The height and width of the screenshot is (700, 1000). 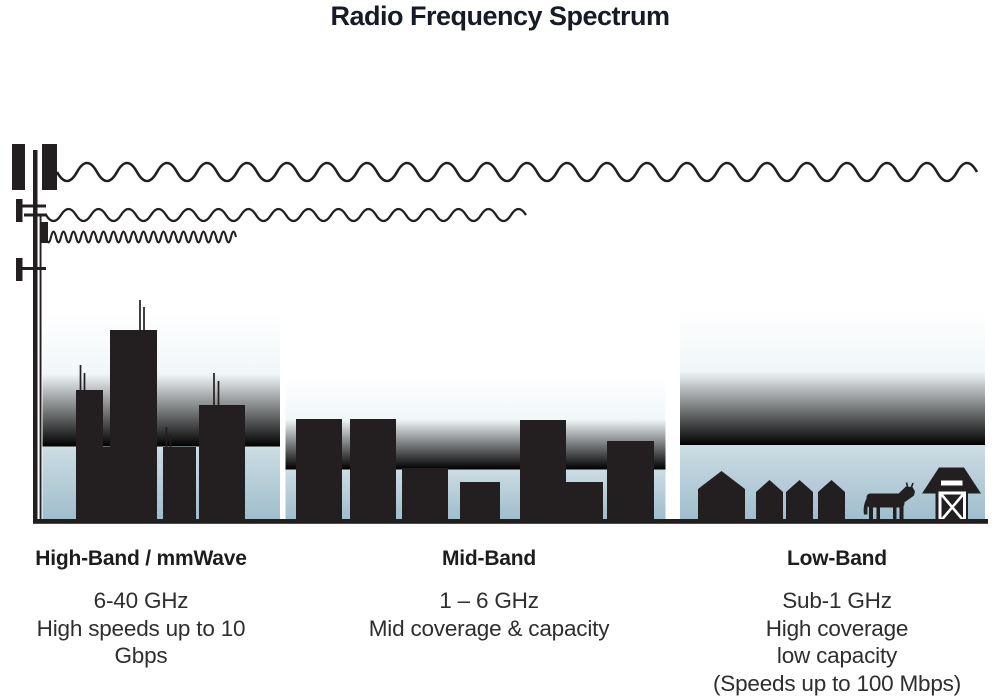 What do you see at coordinates (517, 172) in the screenshot?
I see `long-wavelength-wave` at bounding box center [517, 172].